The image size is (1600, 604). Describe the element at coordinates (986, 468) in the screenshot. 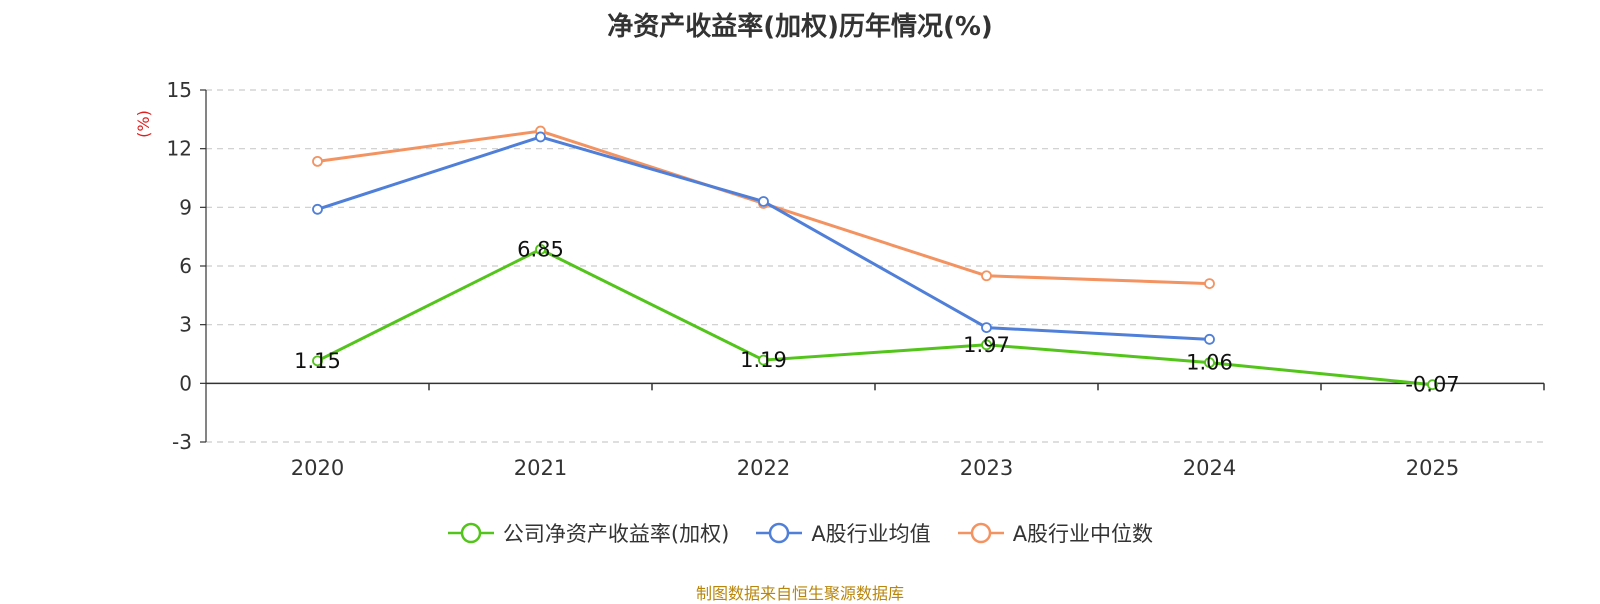

I see `x-tick-label: 2023` at that location.